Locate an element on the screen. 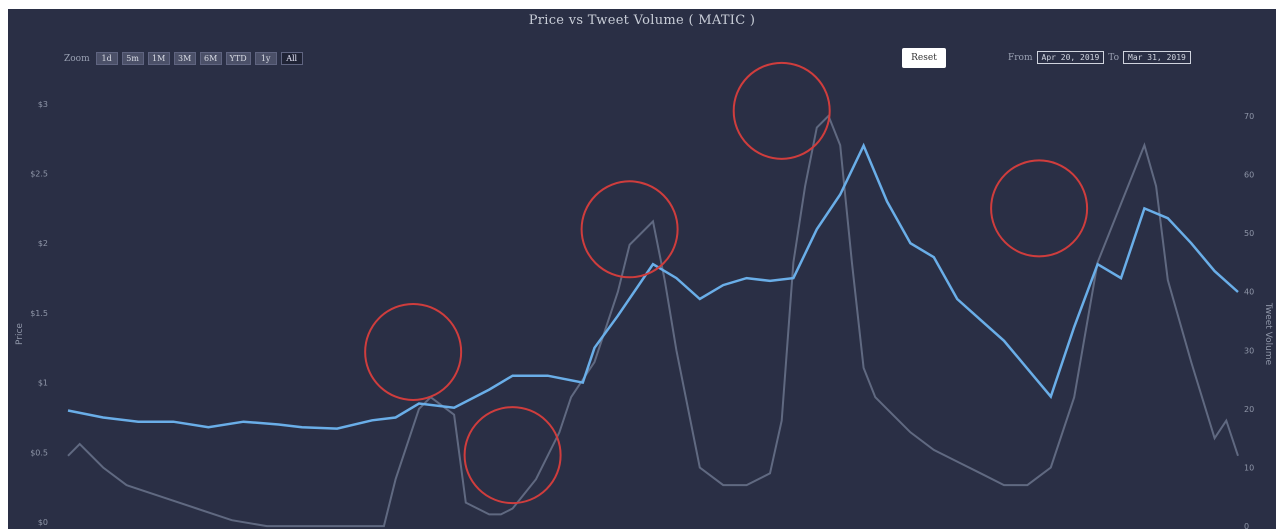 The width and height of the screenshot is (1279, 529). zoom-all-button: All is located at coordinates (291, 58).